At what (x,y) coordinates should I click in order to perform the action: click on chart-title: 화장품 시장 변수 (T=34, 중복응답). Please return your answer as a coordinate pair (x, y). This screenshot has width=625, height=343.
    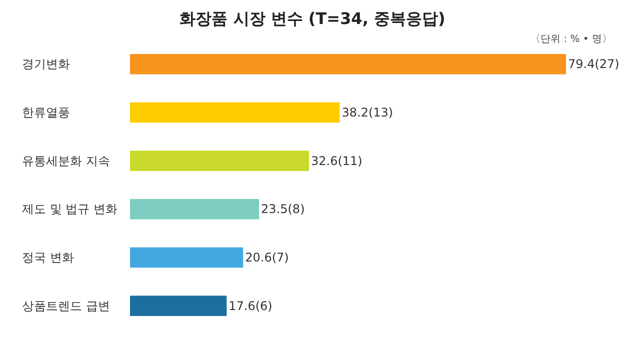
    Looking at the image, I should click on (313, 18).